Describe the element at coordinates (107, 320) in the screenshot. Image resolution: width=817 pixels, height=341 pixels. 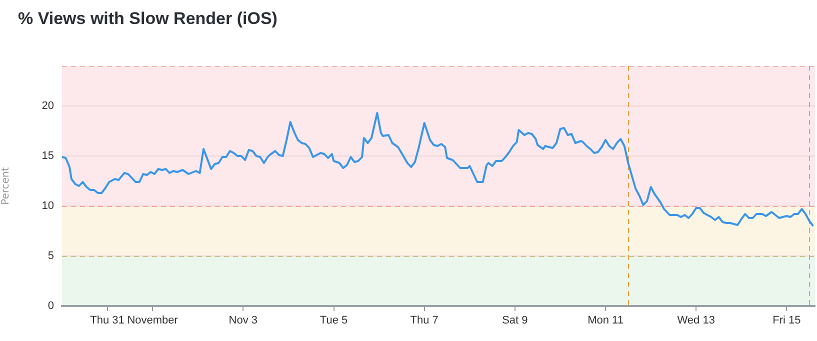
I see `x-tick-label: Thu 31` at that location.